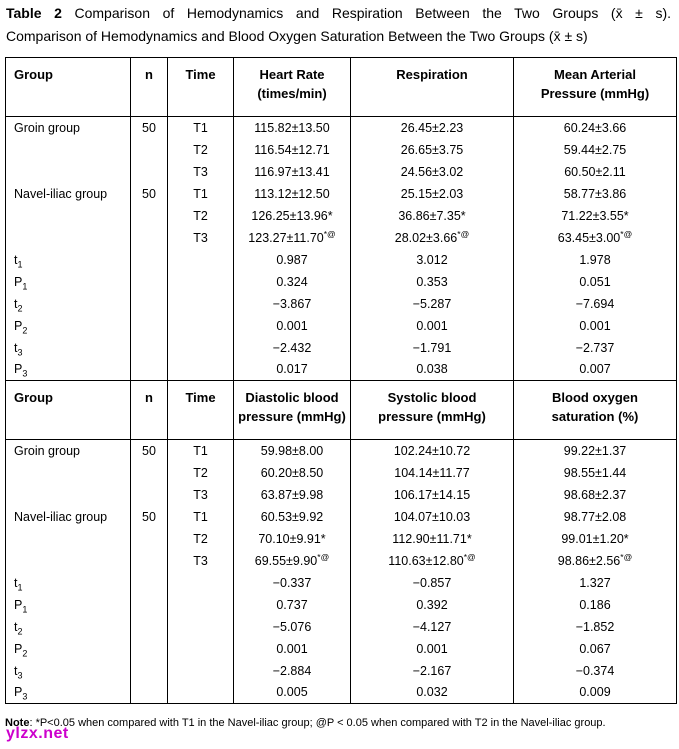  I want to click on table-row: T3 63.87±9.98 106.17±14.15 98.68±2.37, so click(341, 494).